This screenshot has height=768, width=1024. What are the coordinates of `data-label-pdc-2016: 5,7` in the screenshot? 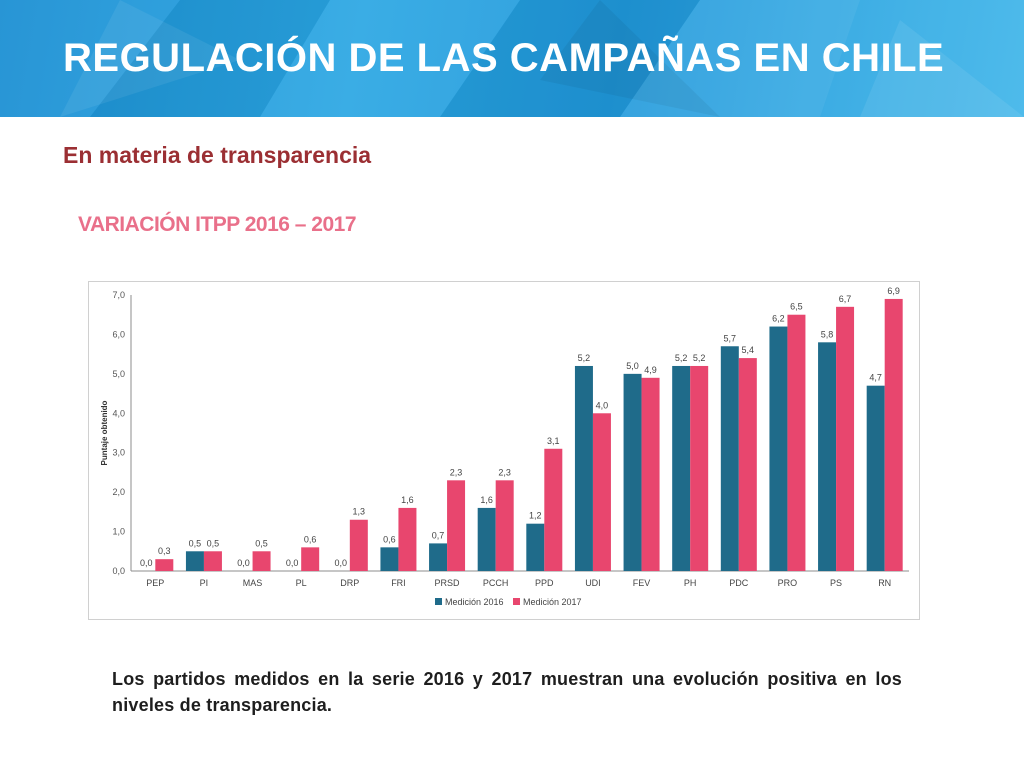 It's located at (730, 338).